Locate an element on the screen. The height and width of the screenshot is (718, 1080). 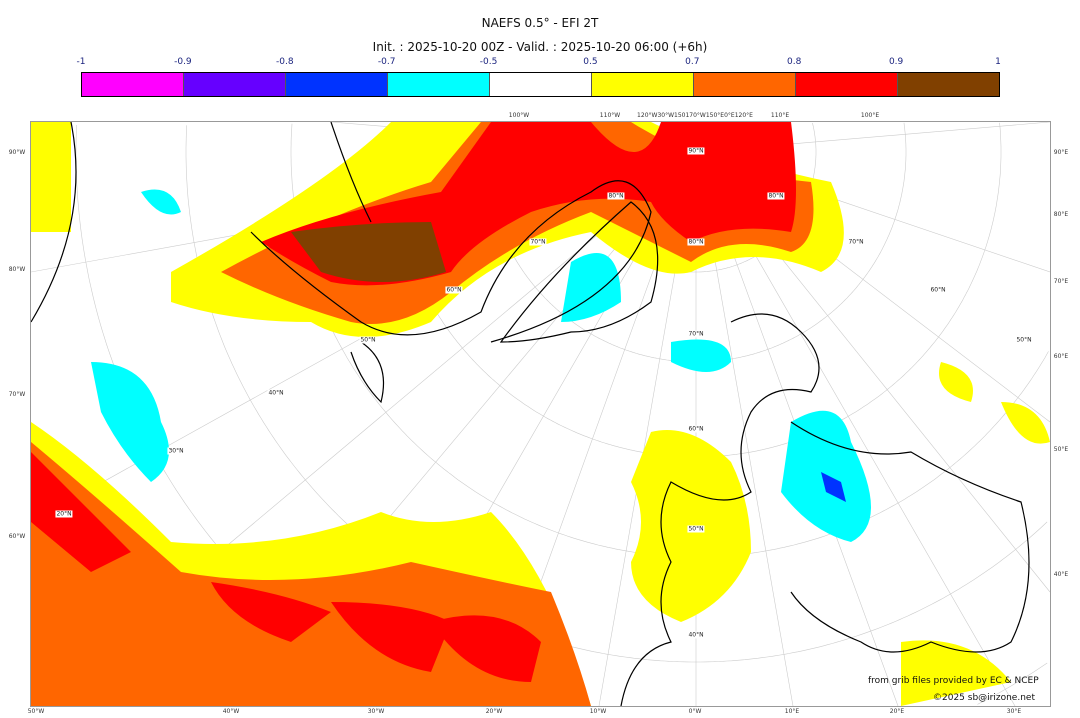
bottom-longitude-label: 10°W is located at coordinates (598, 711).